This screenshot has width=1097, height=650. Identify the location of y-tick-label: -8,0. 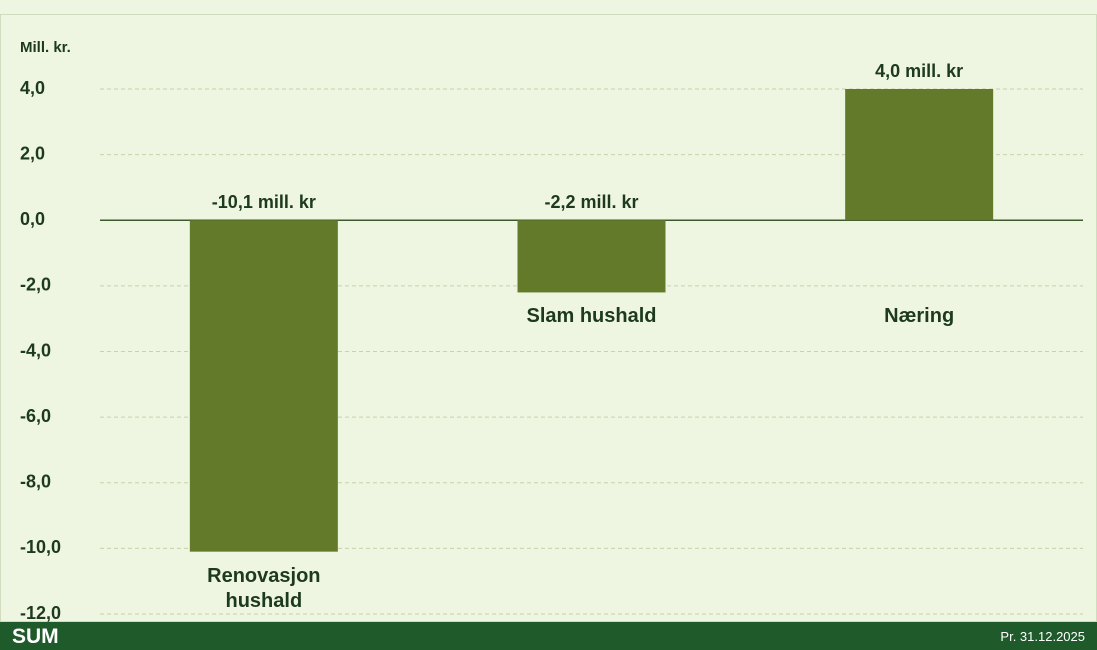
(35, 482).